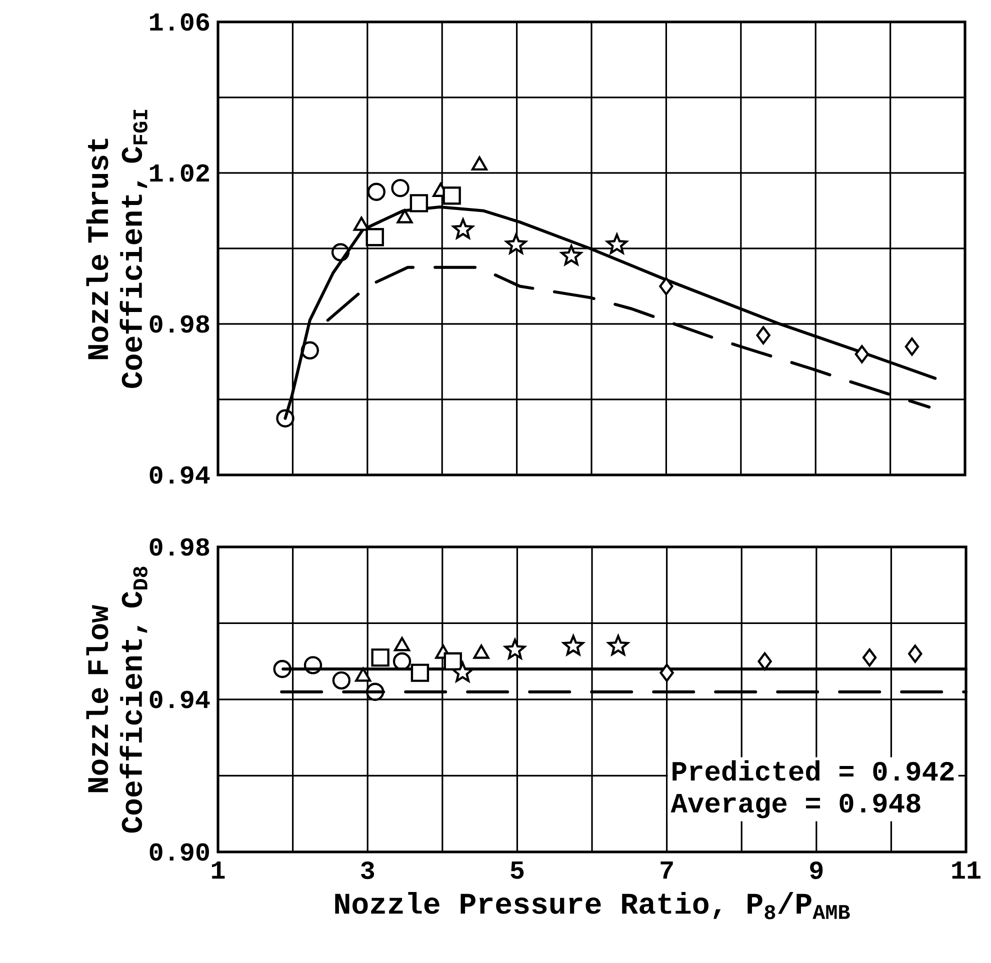  Describe the element at coordinates (117, 249) in the screenshot. I see `y-axis-title: Nozzle Thrust Coefficient, C$_{FGI}$` at that location.